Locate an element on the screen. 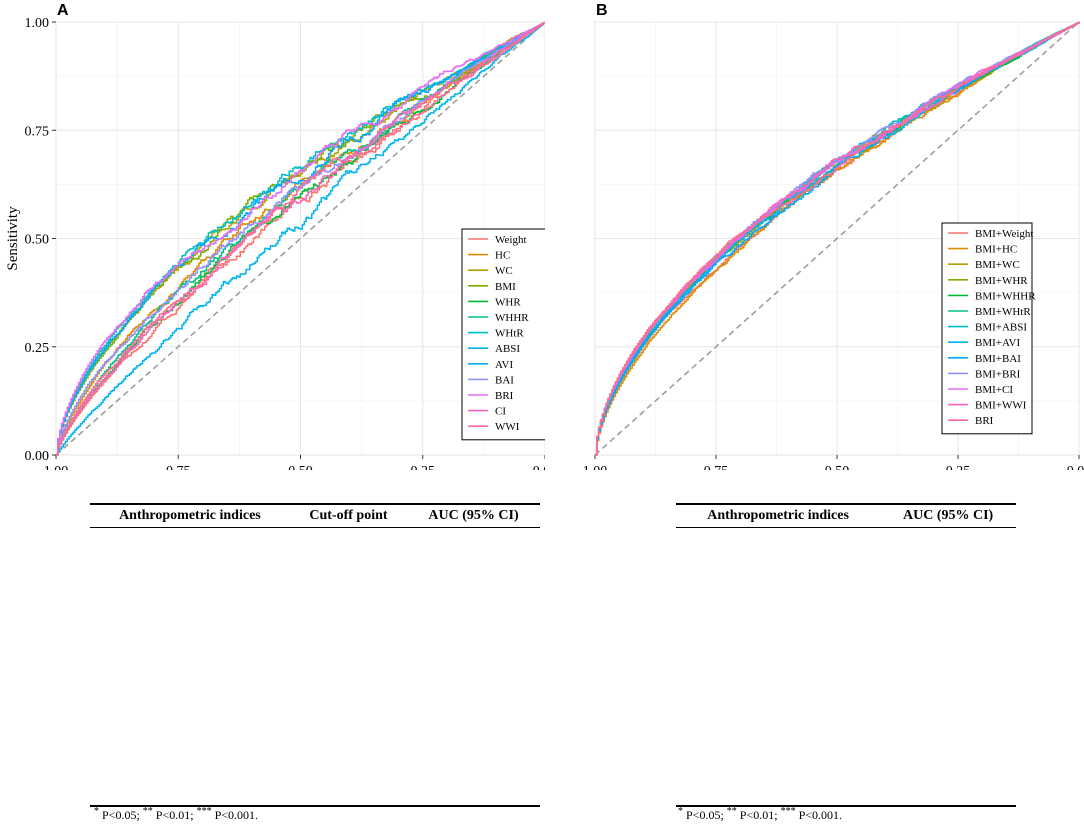 The width and height of the screenshot is (1084, 824). table-a-header: Cut-off point is located at coordinates (348, 515).